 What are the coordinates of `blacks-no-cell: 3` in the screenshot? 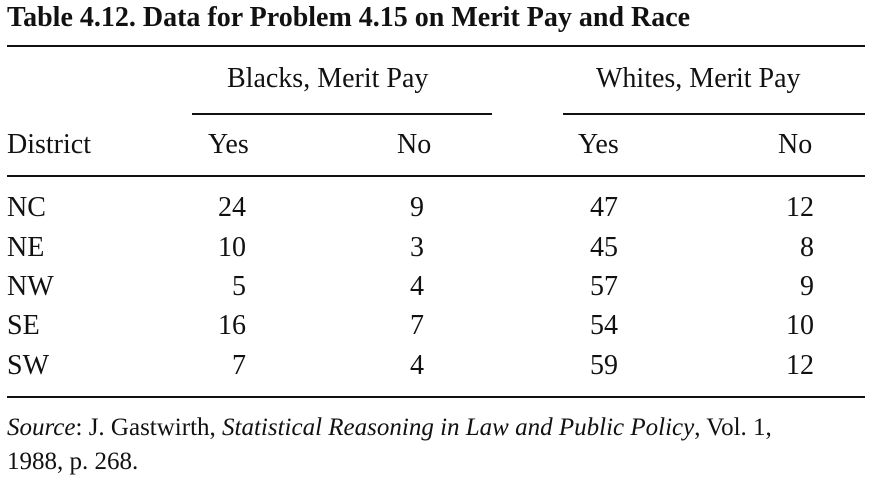 It's located at (417, 247).